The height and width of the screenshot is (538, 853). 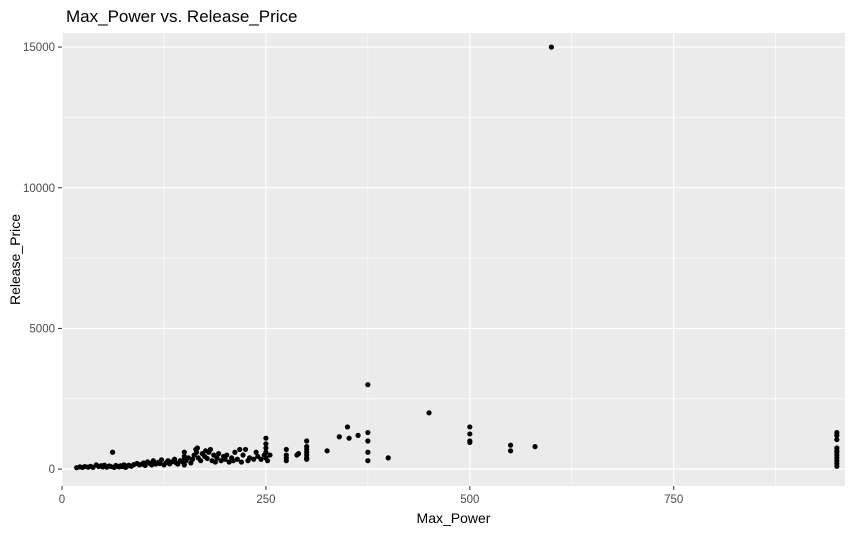 I want to click on y-axis-ticks: 0 5000 10000 15000, so click(x=42, y=259).